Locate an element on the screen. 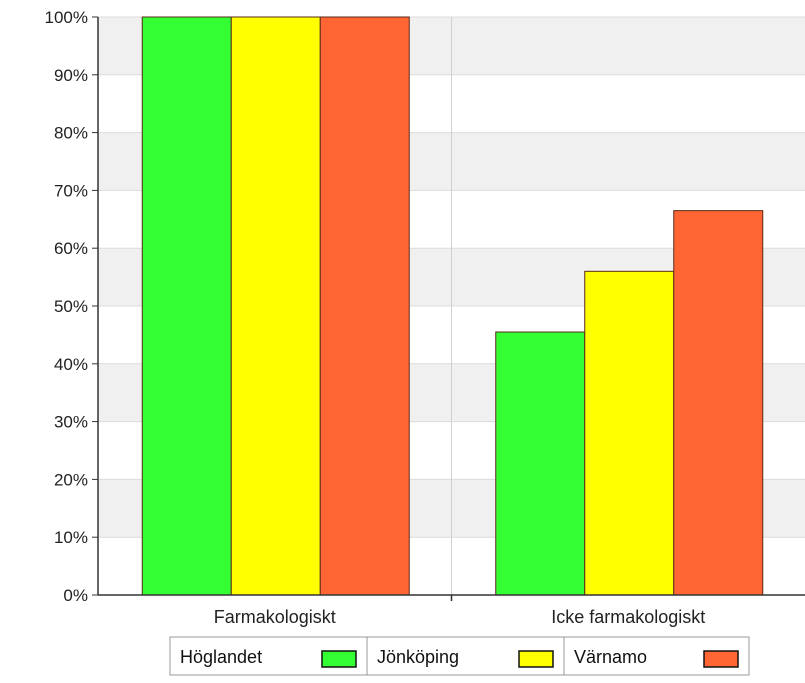 The image size is (805, 683). y-tick-label: 90% is located at coordinates (71, 75).